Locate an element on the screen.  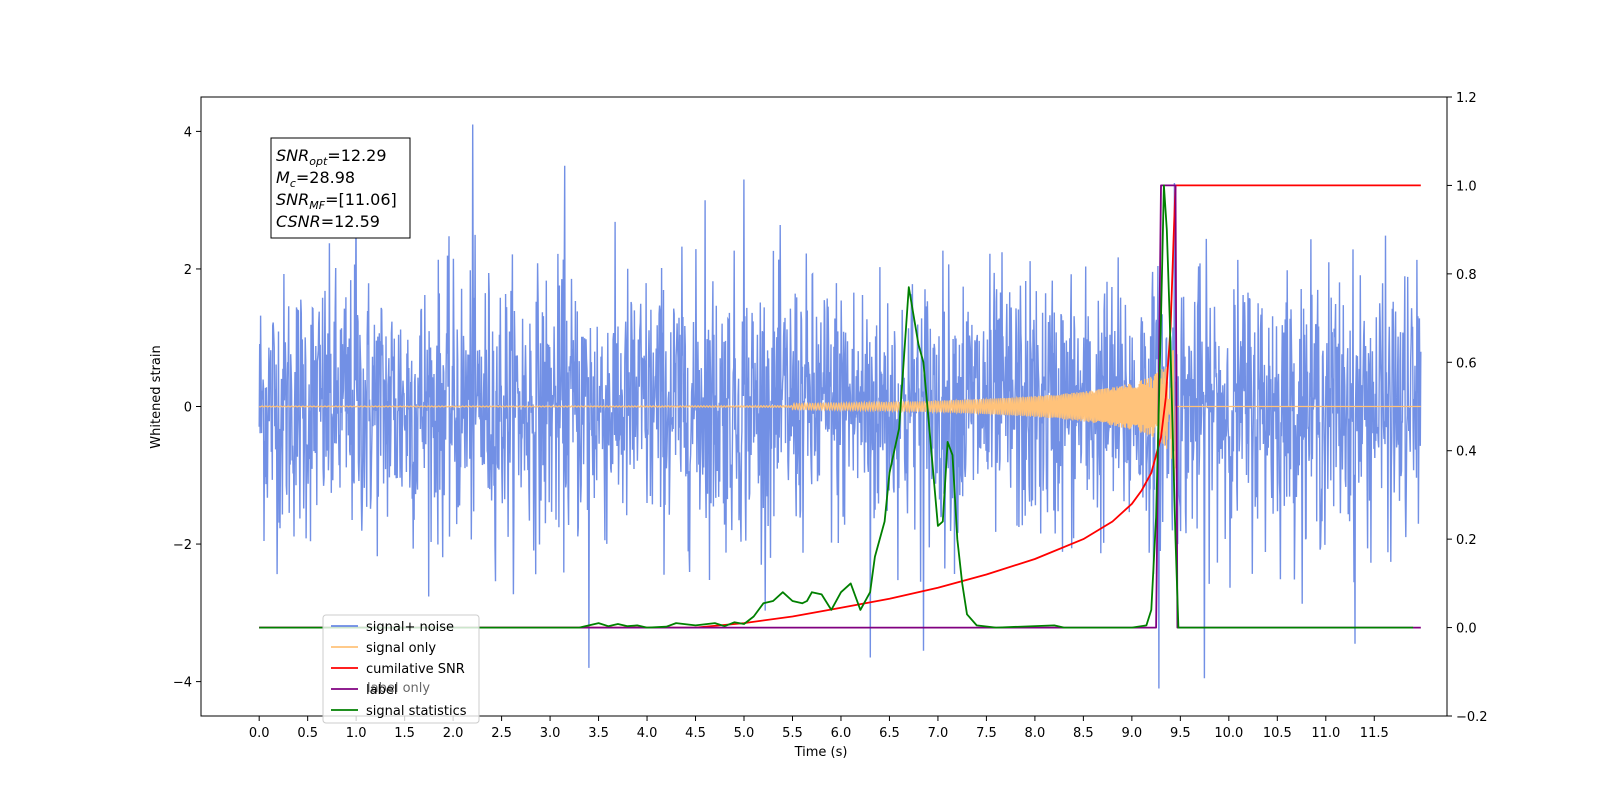
x-tick-label: 3.0 is located at coordinates (550, 733).